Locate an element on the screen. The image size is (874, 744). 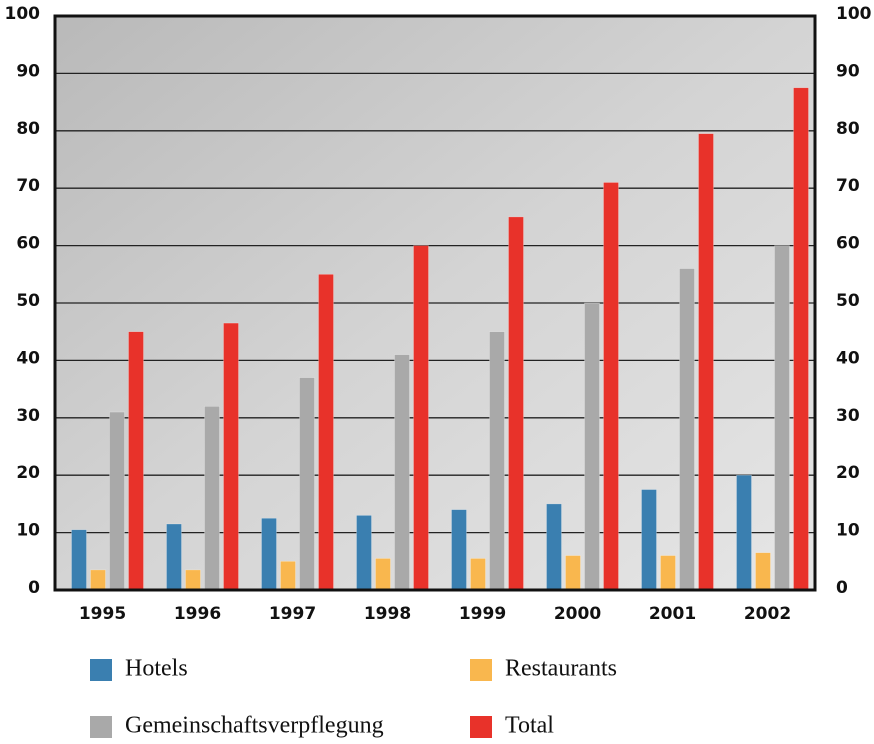
x-tick-label: 1999 is located at coordinates (482, 614).